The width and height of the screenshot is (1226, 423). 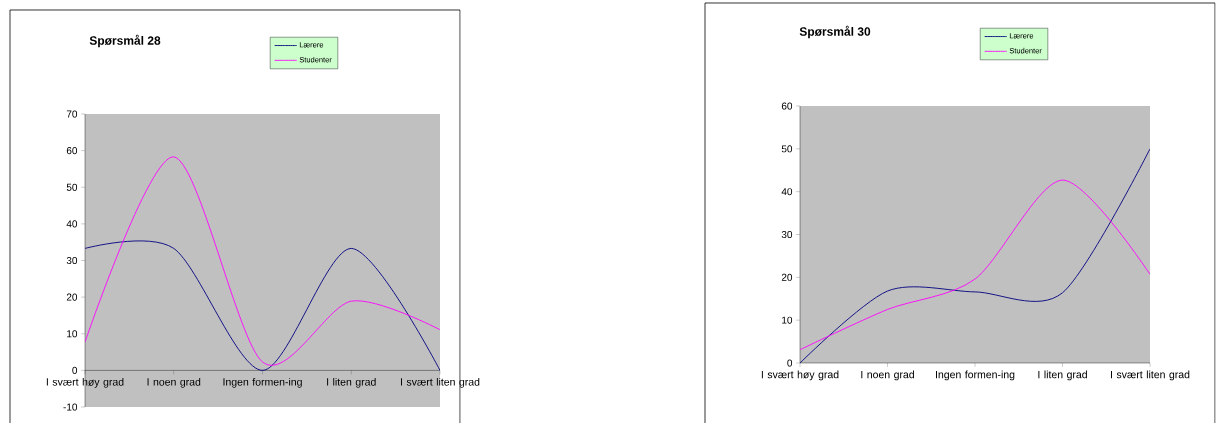 I want to click on chart-title: Spørsmål 28, so click(x=125, y=41).